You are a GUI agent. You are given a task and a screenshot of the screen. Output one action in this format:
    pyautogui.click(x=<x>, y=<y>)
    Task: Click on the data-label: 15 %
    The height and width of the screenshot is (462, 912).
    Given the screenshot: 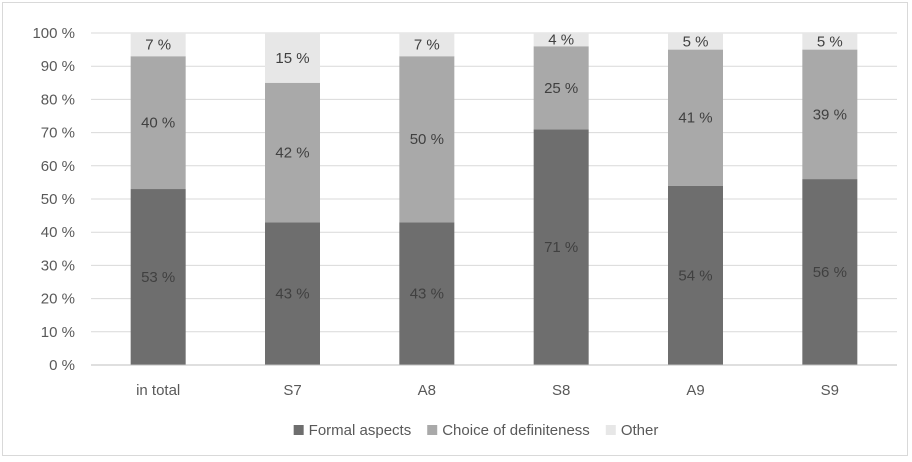 What is the action you would take?
    pyautogui.click(x=292, y=58)
    